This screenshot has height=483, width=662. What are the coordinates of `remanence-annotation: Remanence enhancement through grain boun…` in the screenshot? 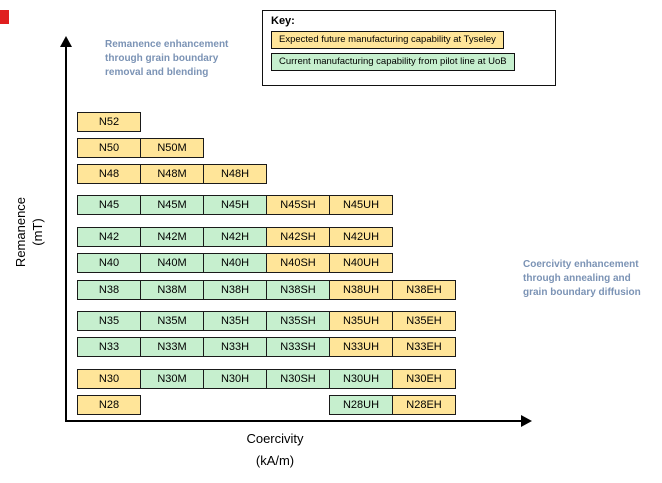 It's located at (167, 58).